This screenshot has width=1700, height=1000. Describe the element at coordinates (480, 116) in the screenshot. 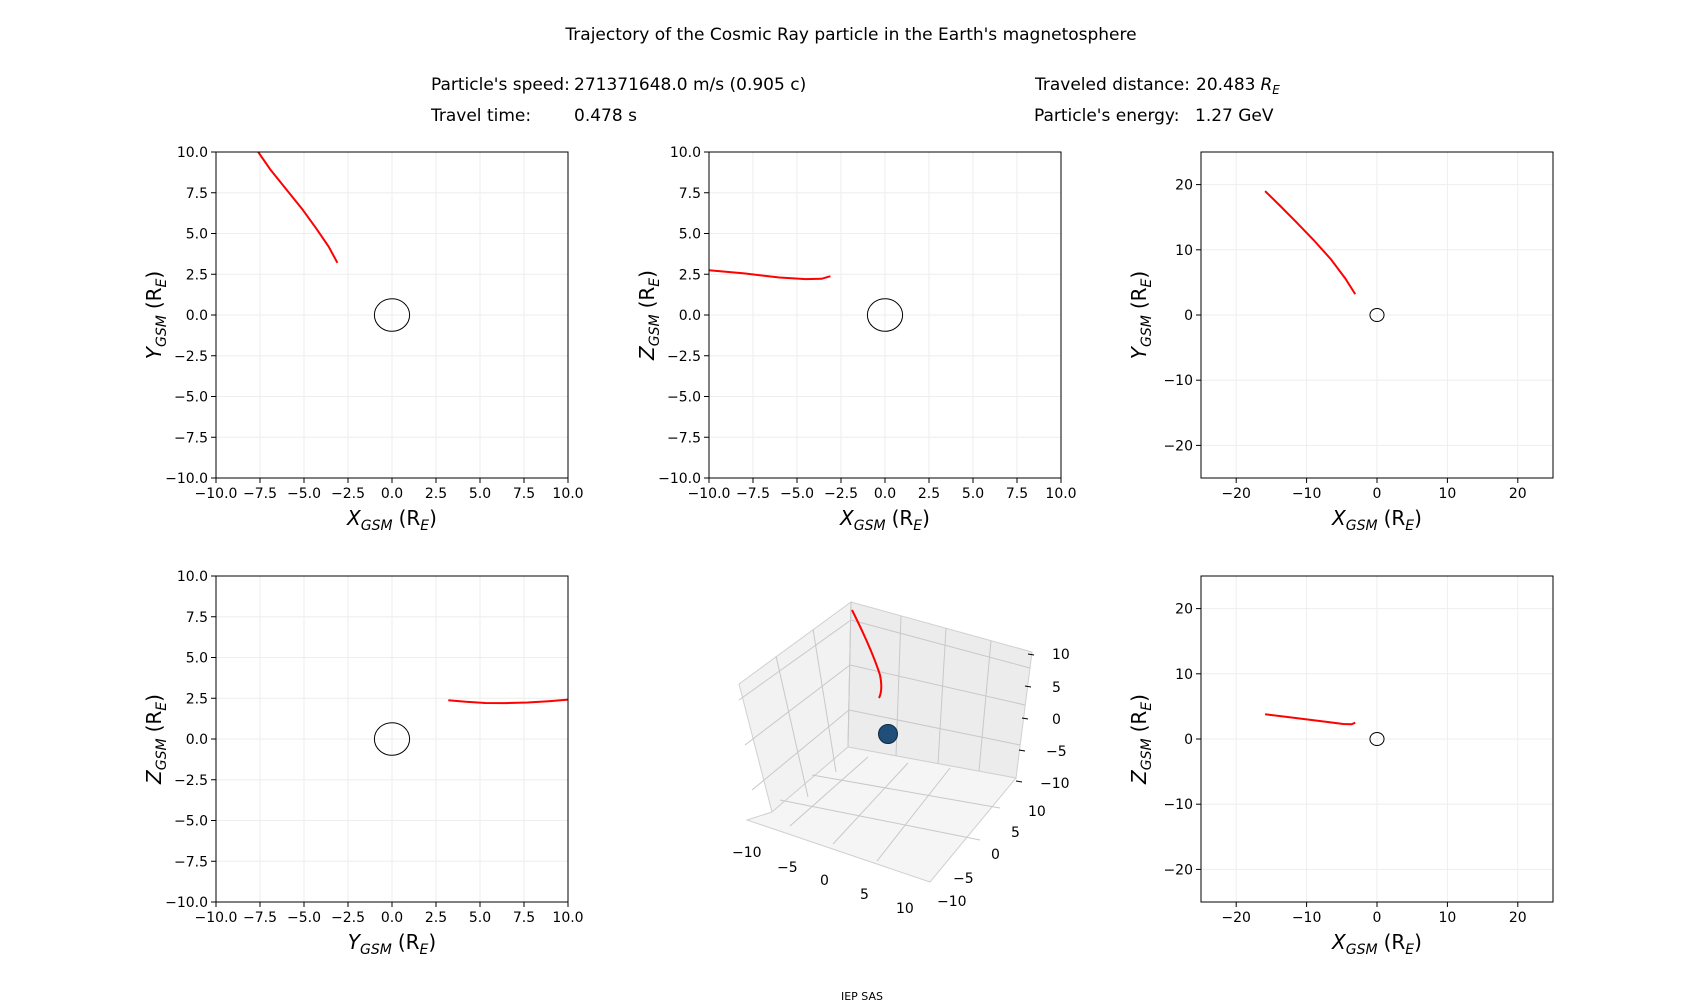

I see `time-label: Travel time:` at that location.